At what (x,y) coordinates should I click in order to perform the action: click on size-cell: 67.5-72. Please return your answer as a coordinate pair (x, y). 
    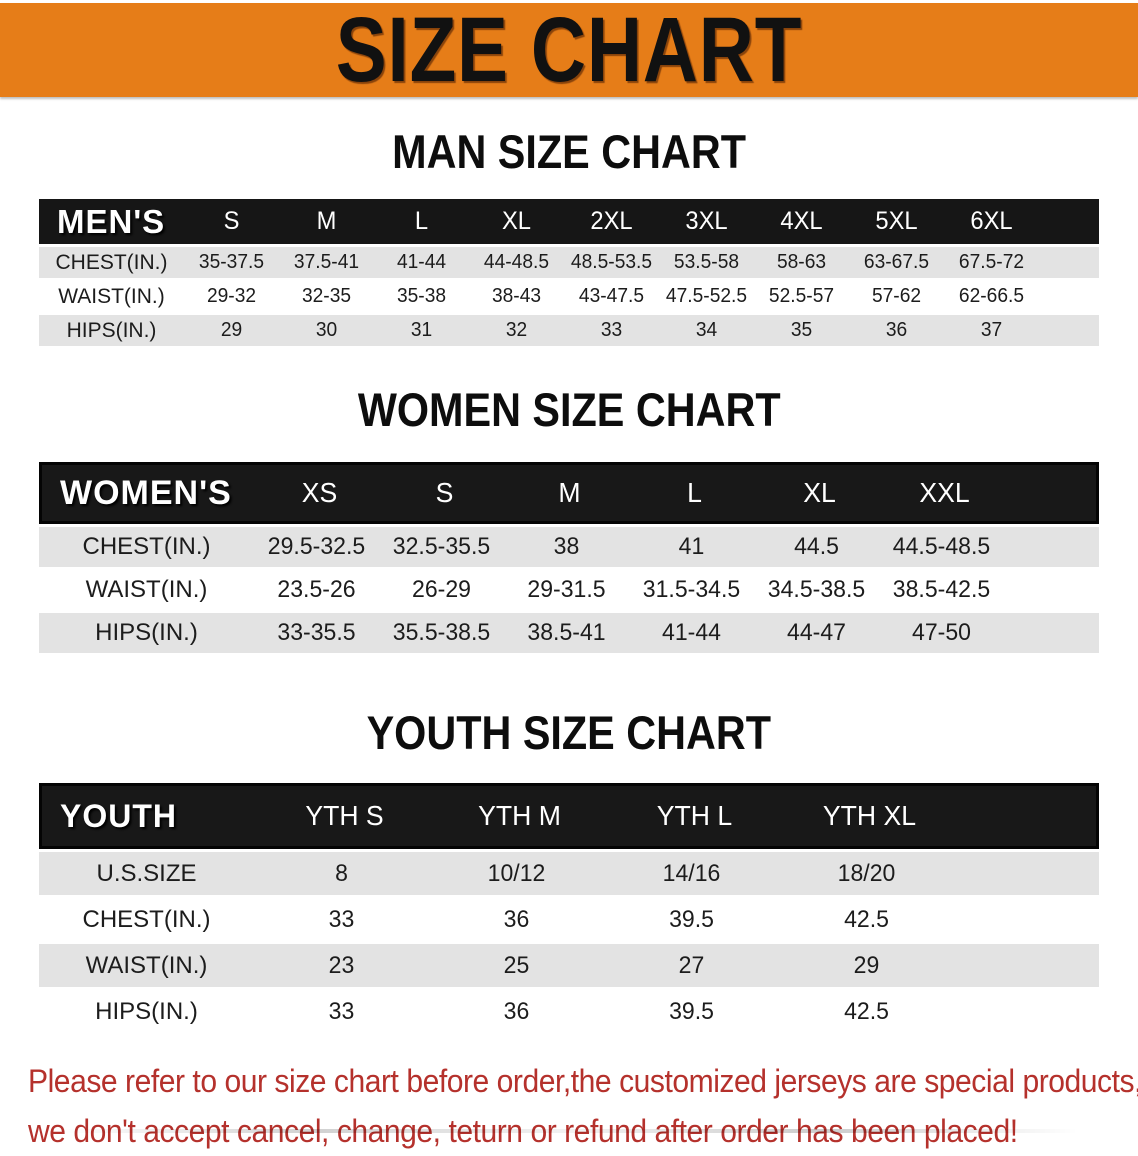
    Looking at the image, I should click on (991, 262).